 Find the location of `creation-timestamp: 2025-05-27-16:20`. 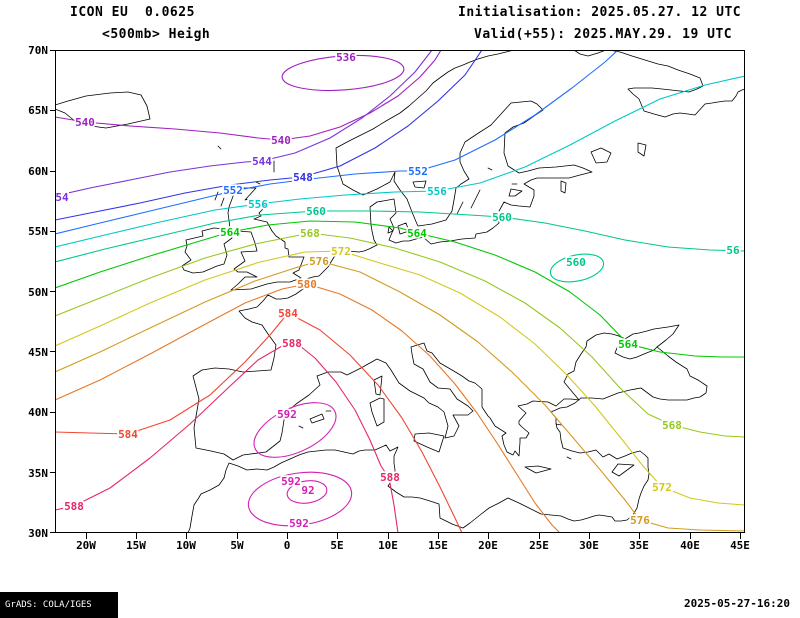

creation-timestamp: 2025-05-27-16:20 is located at coordinates (737, 603).